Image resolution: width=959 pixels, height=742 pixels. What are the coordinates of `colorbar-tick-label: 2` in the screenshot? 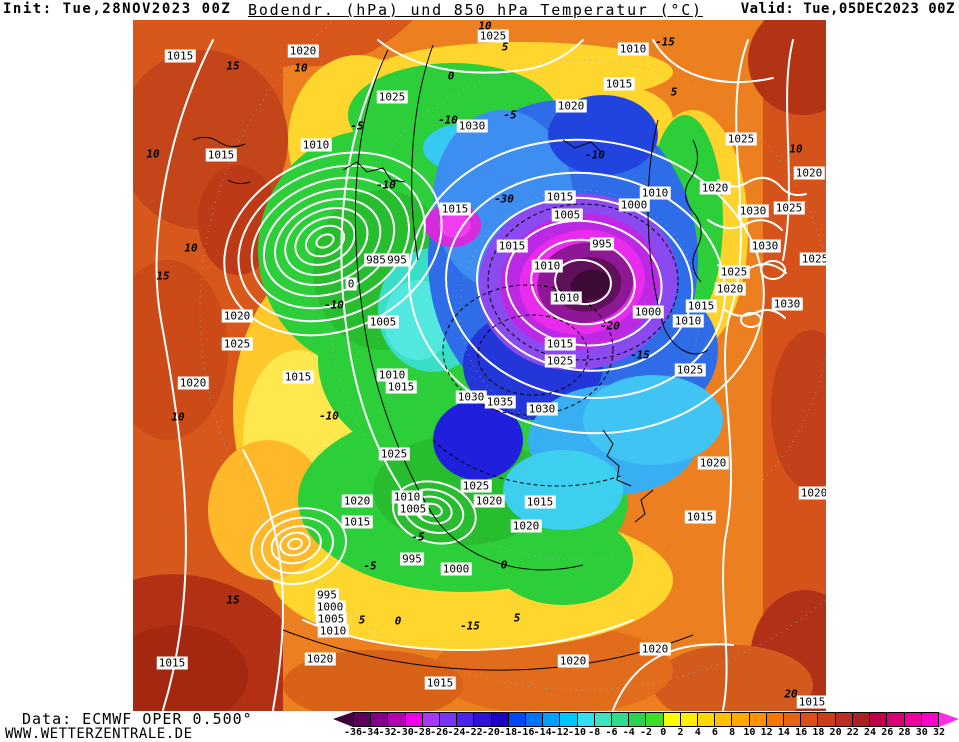 It's located at (680, 732).